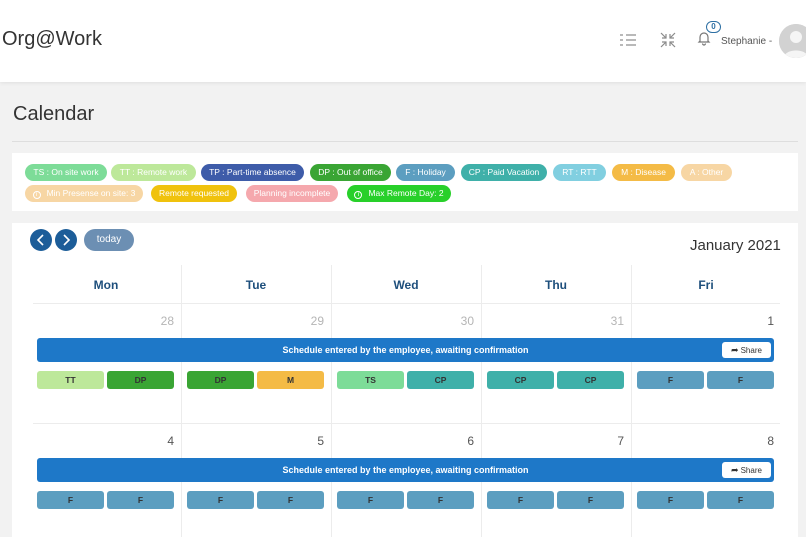 The width and height of the screenshot is (806, 537). Describe the element at coordinates (290, 380) in the screenshot. I see `schedule-slot: M` at that location.